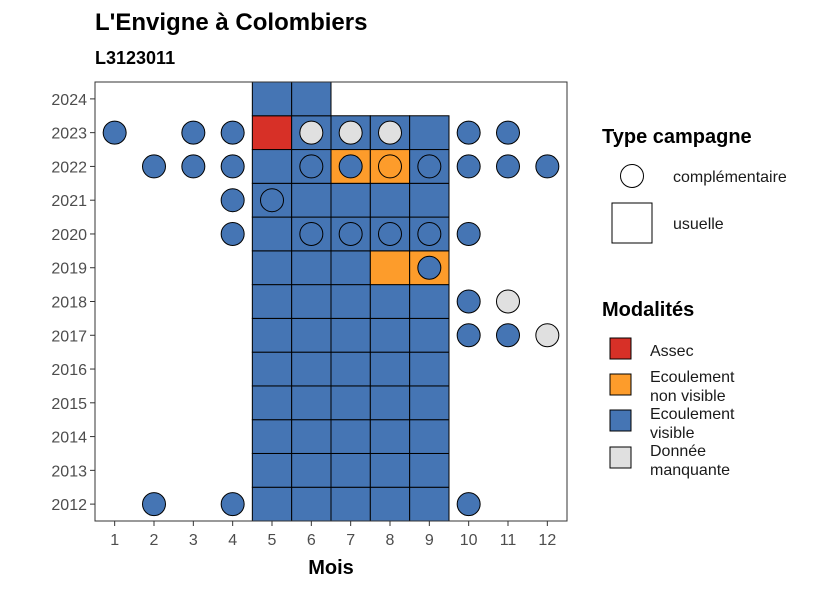  What do you see at coordinates (69, 471) in the screenshot?
I see `y-tick-label-2013: 2013` at bounding box center [69, 471].